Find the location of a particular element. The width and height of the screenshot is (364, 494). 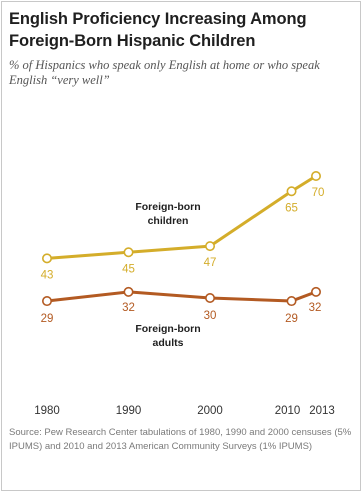

x-tick-label: 1990 is located at coordinates (129, 411).